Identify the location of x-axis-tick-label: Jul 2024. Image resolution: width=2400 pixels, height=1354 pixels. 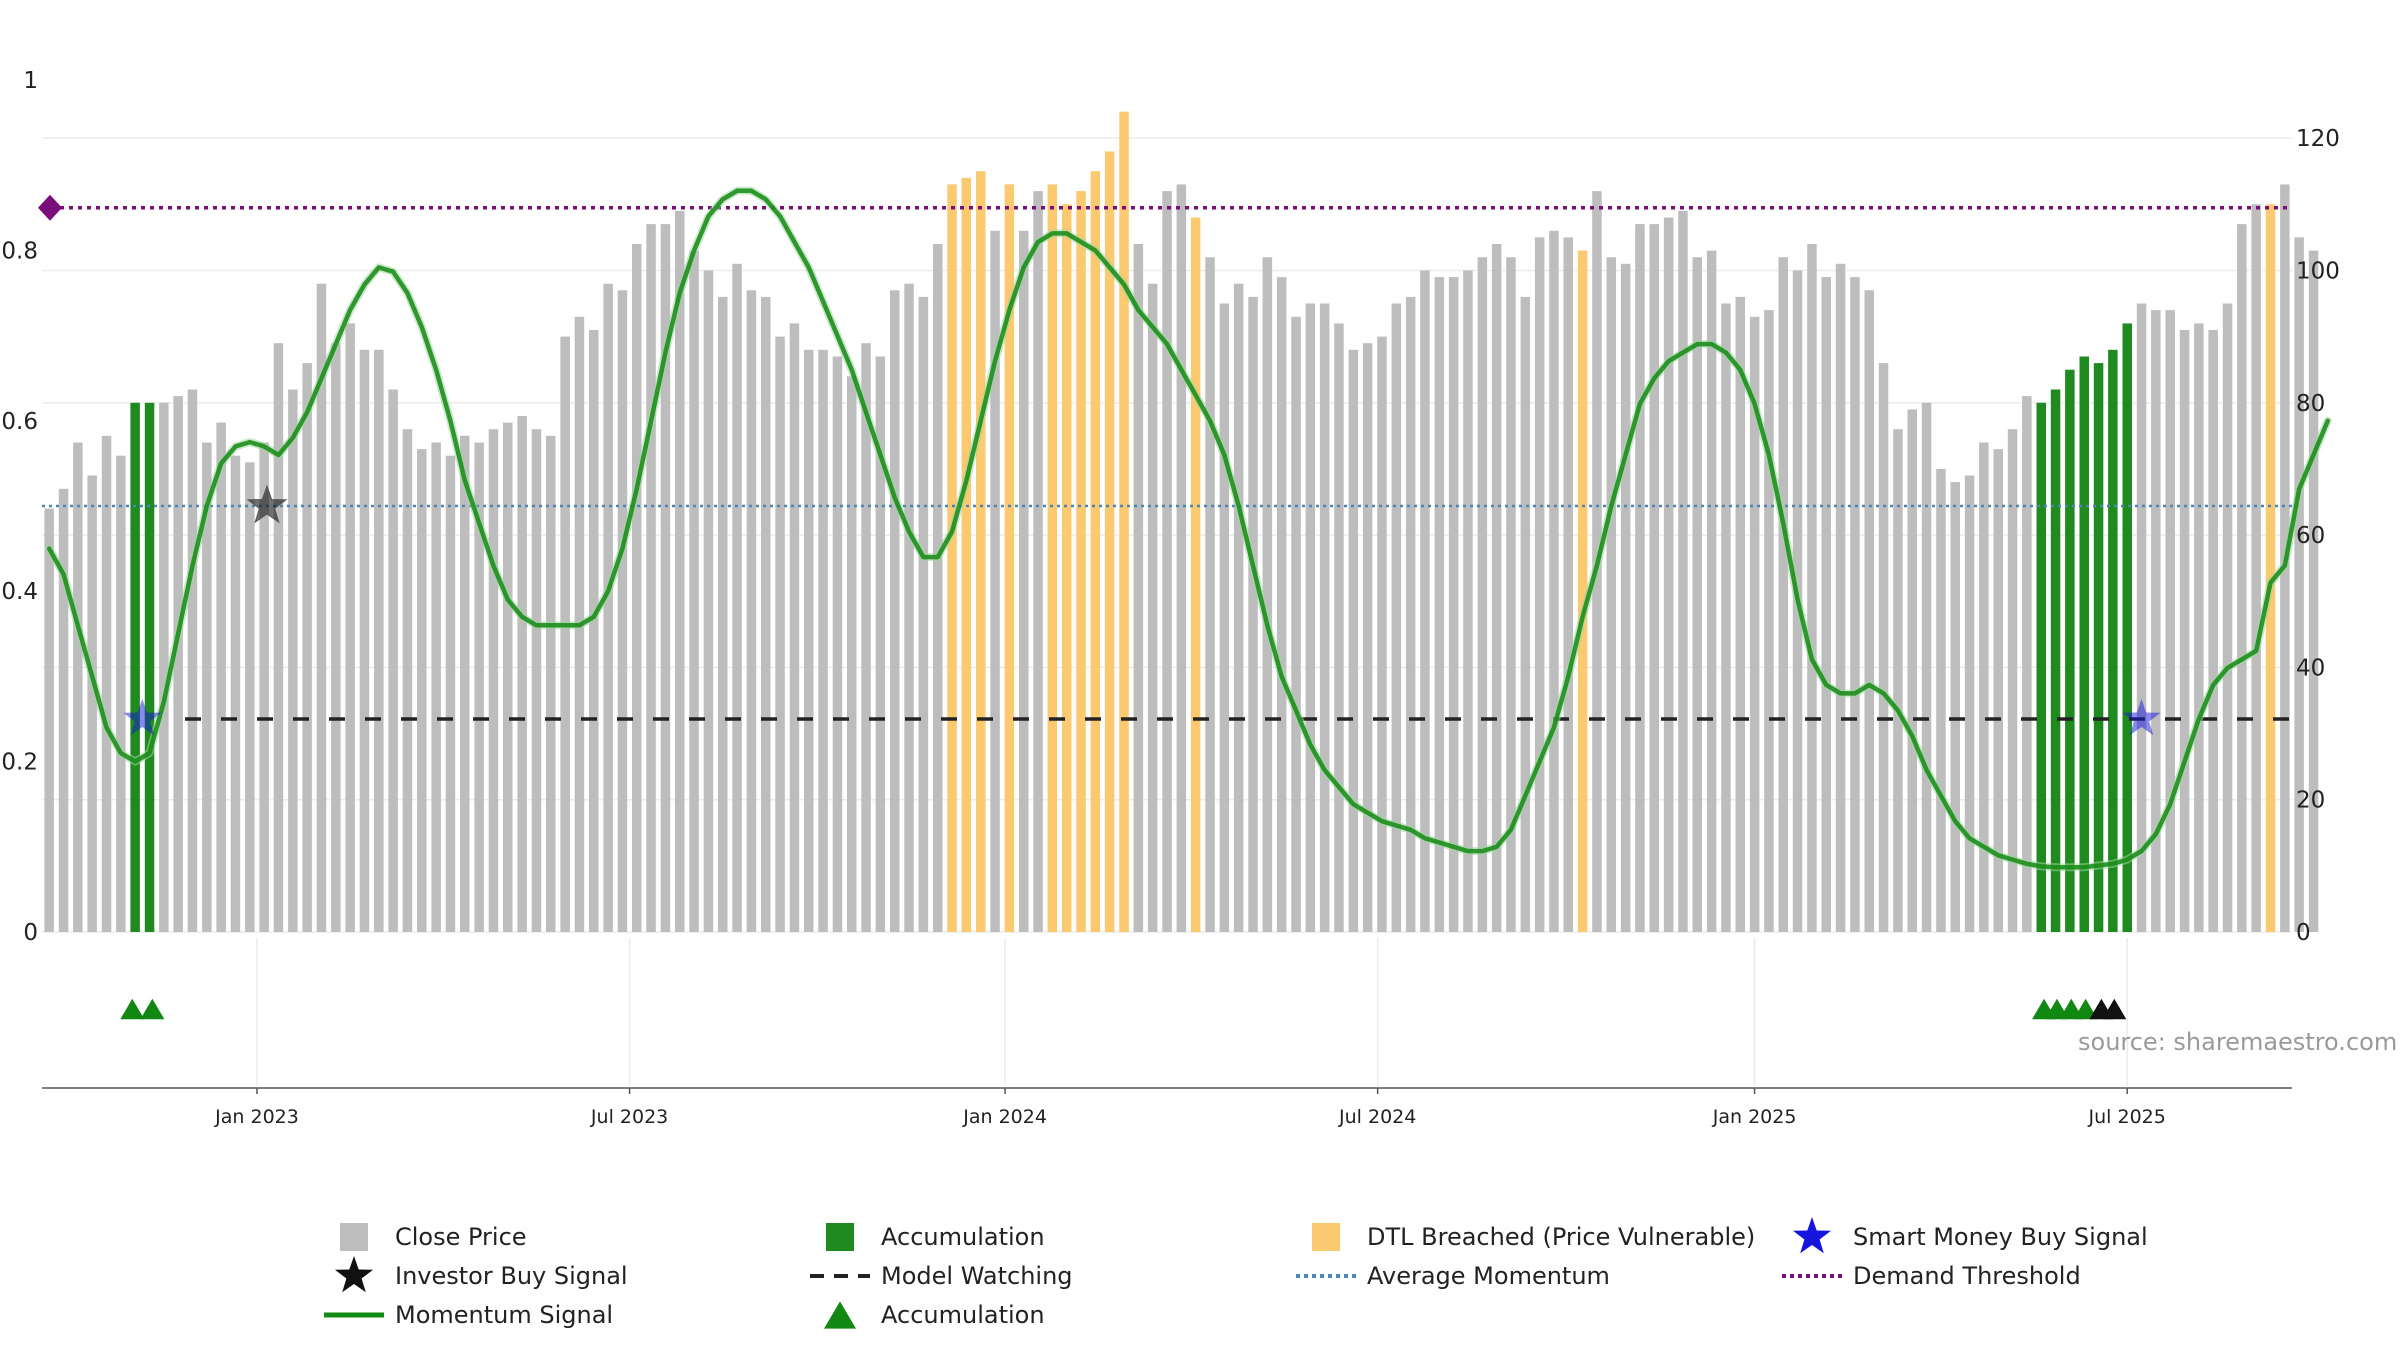
(1377, 1117).